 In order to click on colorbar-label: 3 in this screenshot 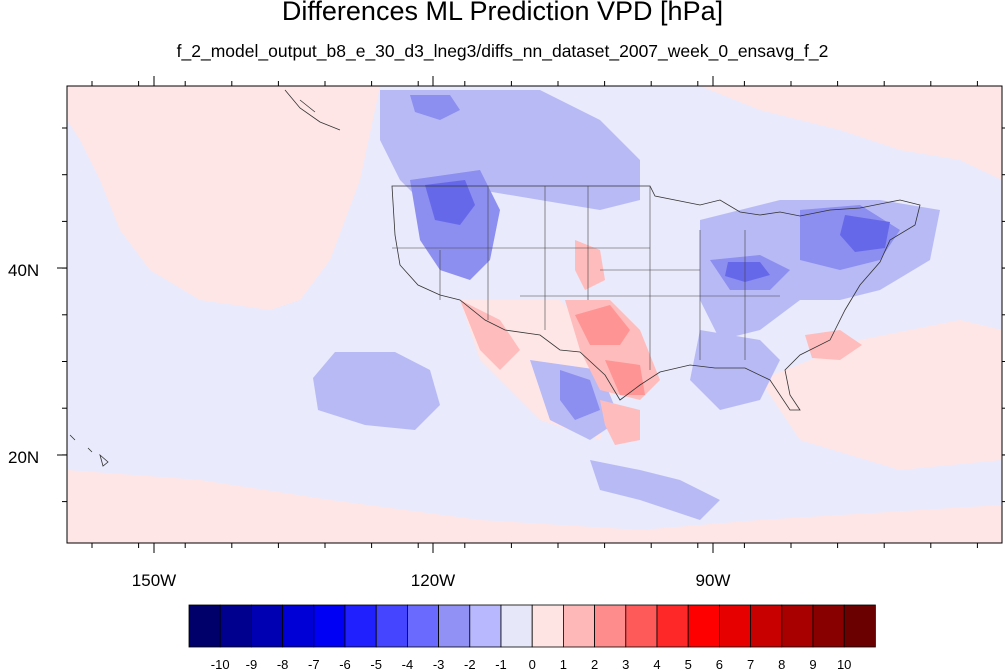, I will do `click(625, 664)`.